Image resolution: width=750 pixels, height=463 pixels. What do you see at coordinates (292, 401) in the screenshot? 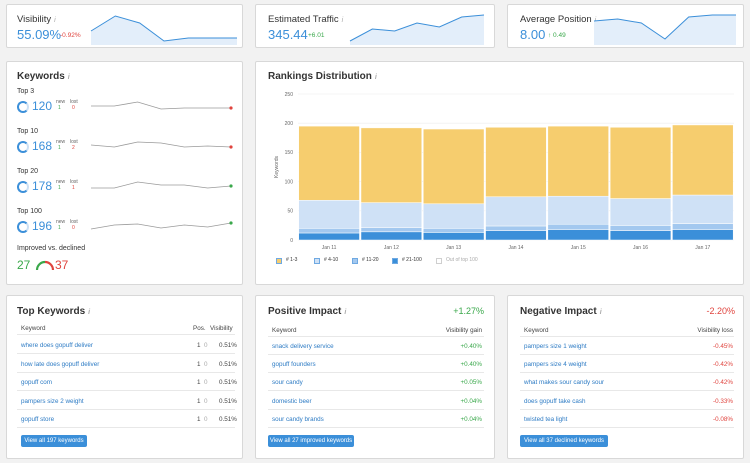
I see `keyword-link: domestic beer` at bounding box center [292, 401].